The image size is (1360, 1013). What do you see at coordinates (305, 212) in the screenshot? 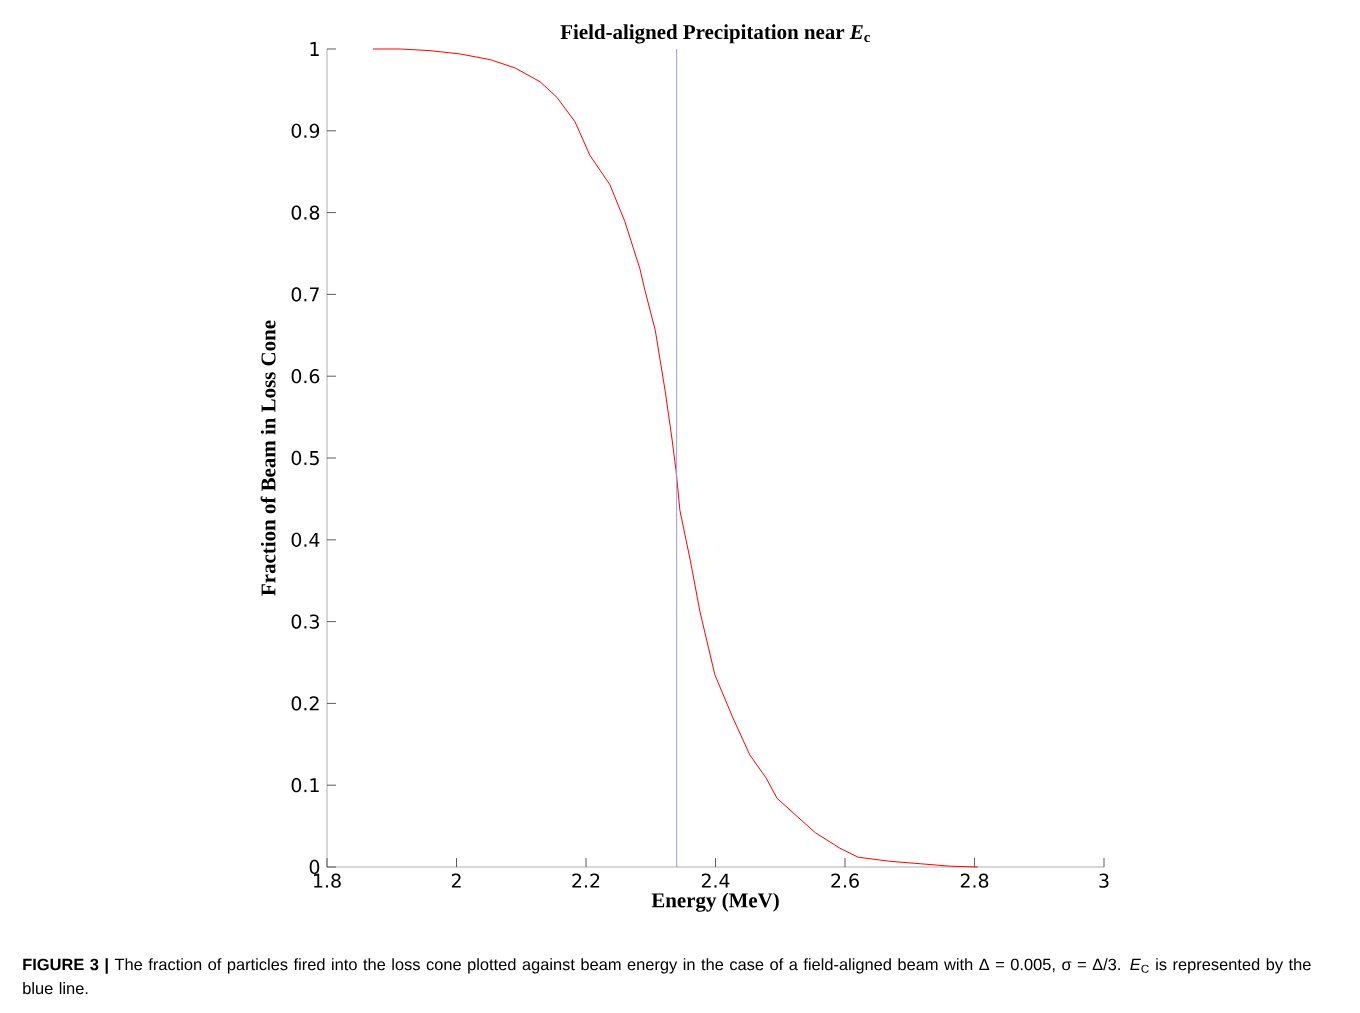
I see `y-tick-label: 0.8` at bounding box center [305, 212].